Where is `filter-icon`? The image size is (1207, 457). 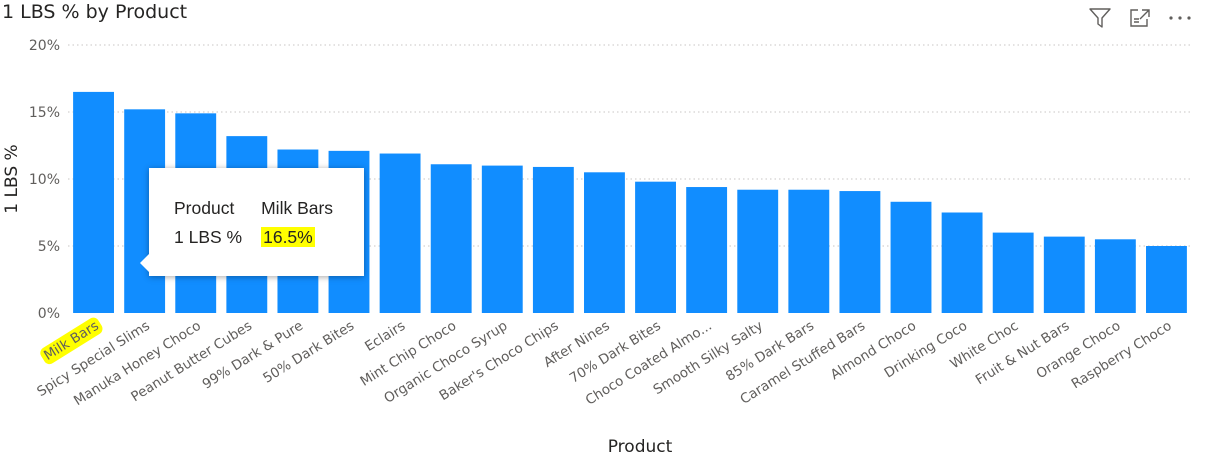 filter-icon is located at coordinates (1100, 18).